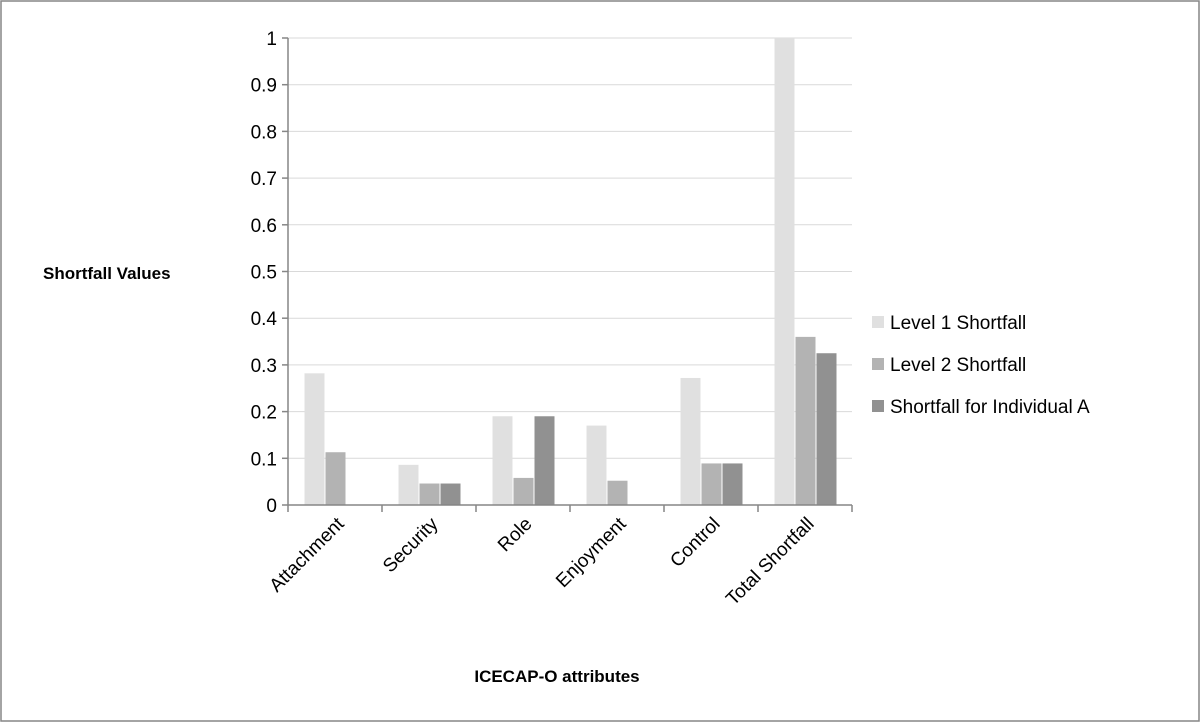  What do you see at coordinates (264, 413) in the screenshot?
I see `y-tick-label: 0.2` at bounding box center [264, 413].